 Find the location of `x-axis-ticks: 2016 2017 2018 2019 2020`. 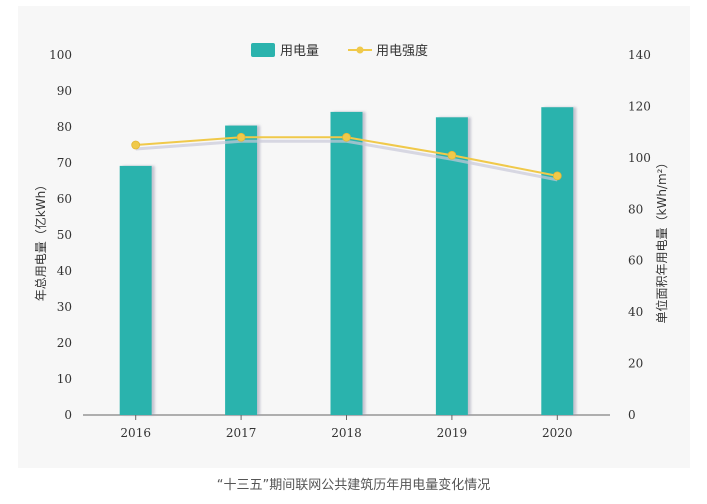

x-axis-ticks: 2016 2017 2018 2019 2020 is located at coordinates (346, 427).